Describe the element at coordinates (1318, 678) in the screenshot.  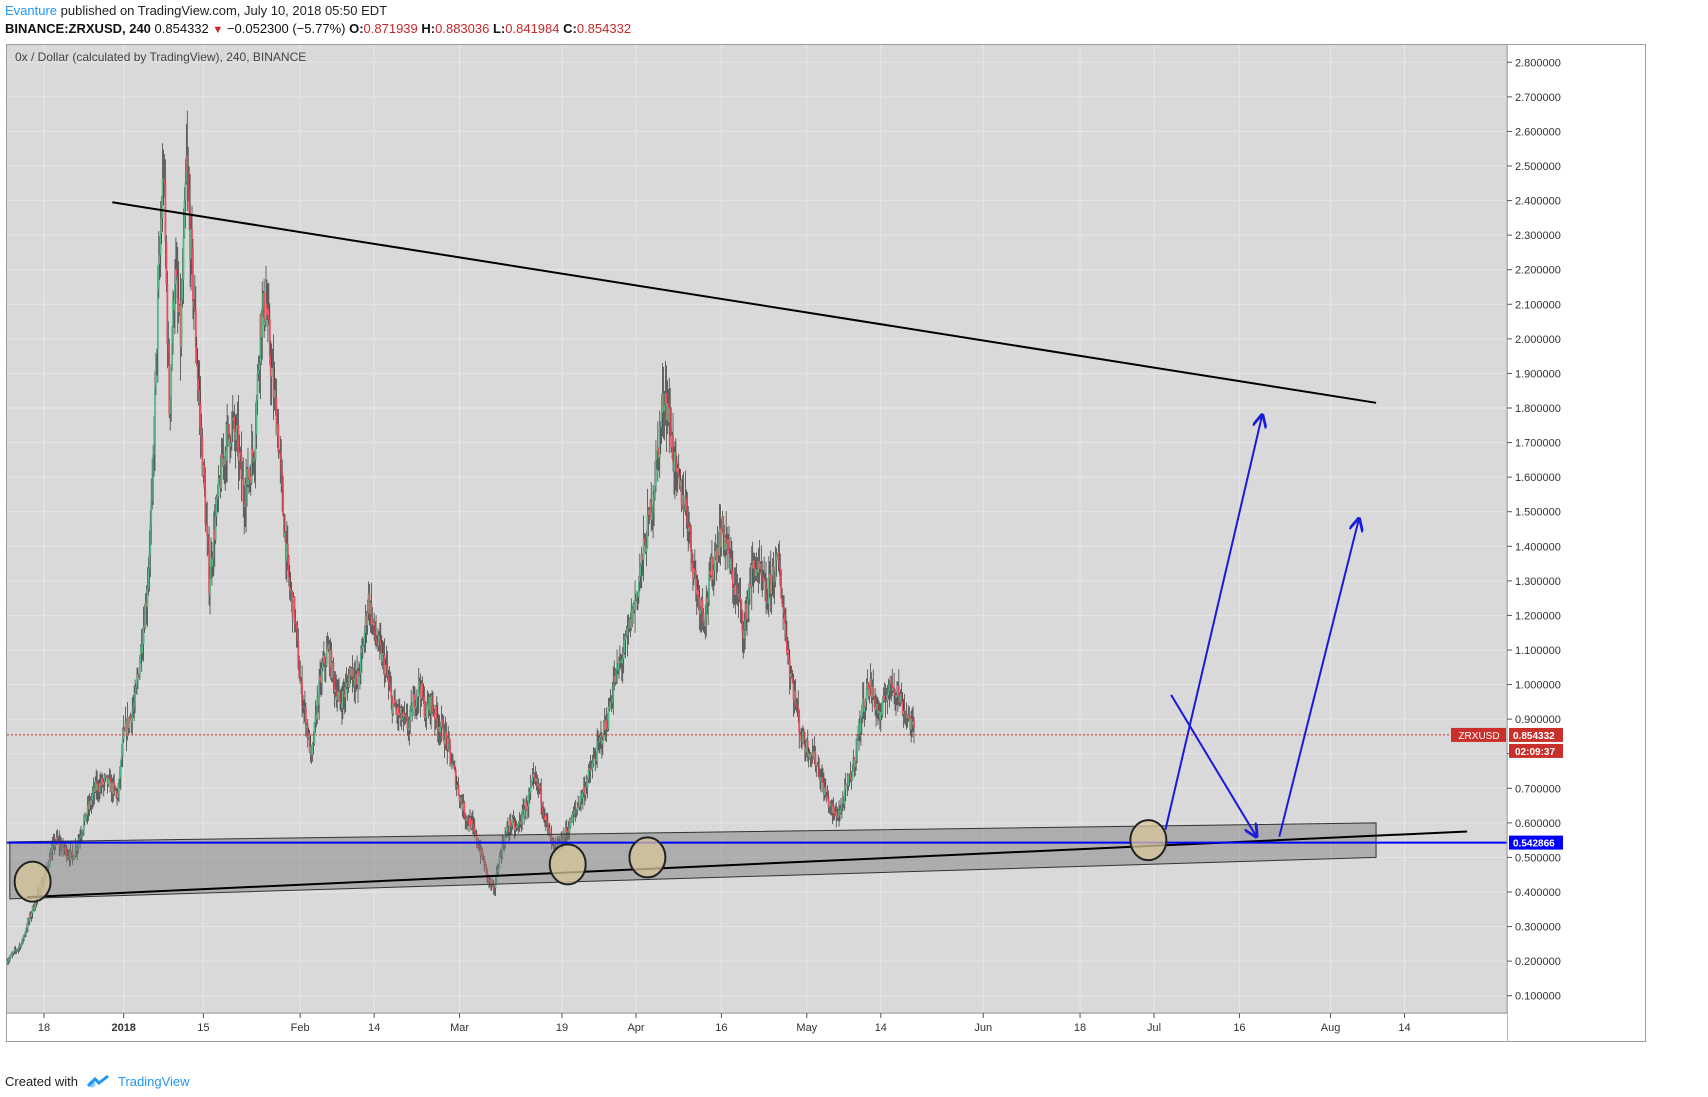
I see `projection-arrow` at that location.